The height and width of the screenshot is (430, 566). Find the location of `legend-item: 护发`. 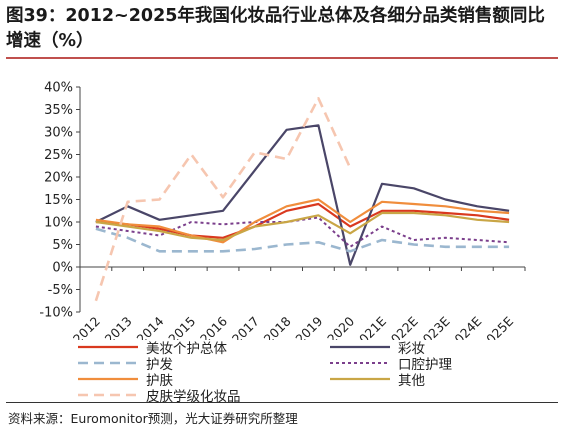

legend-item: 护发 is located at coordinates (125, 363).